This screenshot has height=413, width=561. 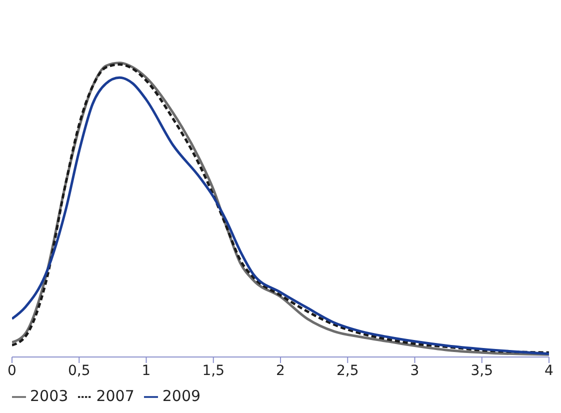 What do you see at coordinates (49, 396) in the screenshot?
I see `legend-label: 2003` at bounding box center [49, 396].